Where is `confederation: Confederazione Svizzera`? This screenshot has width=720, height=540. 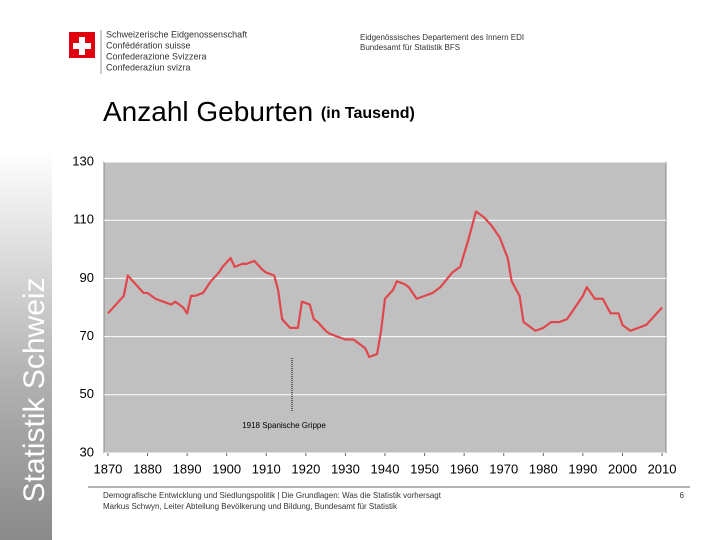
confederation: Confederazione Svizzera is located at coordinates (156, 56).